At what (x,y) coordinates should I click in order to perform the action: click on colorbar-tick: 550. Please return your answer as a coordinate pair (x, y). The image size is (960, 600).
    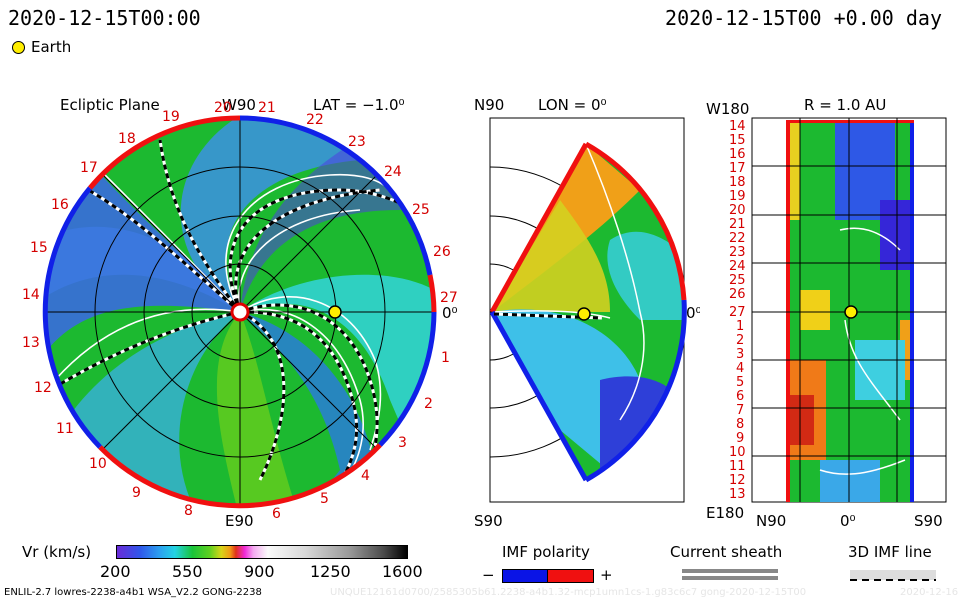
    Looking at the image, I should click on (187, 571).